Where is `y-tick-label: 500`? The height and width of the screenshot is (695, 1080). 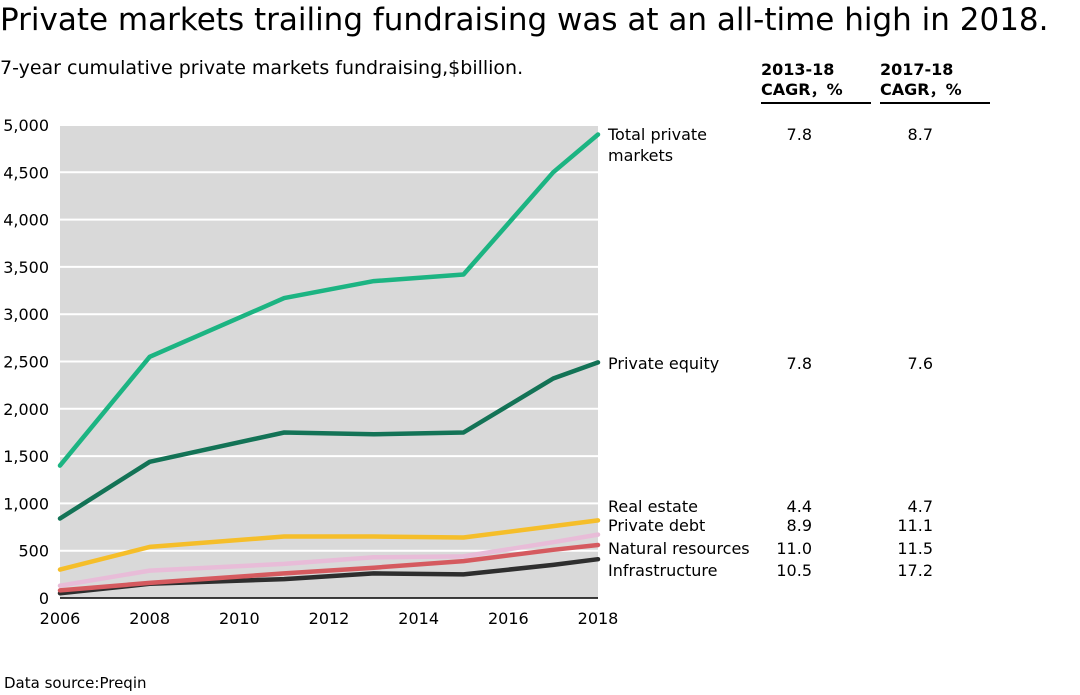
y-tick-label: 500 is located at coordinates (33, 551).